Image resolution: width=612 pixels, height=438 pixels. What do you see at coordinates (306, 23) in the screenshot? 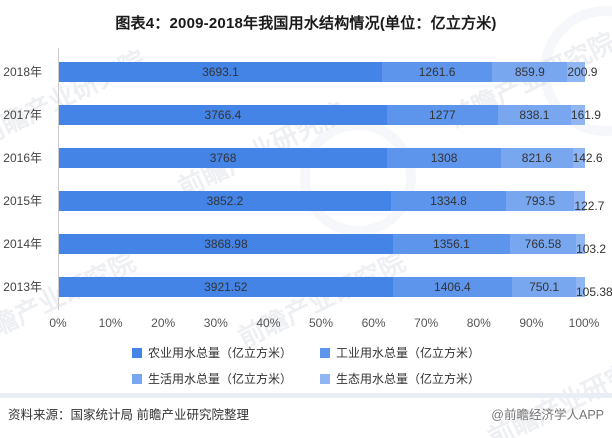
I see `chart-title: 图表4：2009-2018年我国用水结构情况(单位：亿立方米)` at bounding box center [306, 23].